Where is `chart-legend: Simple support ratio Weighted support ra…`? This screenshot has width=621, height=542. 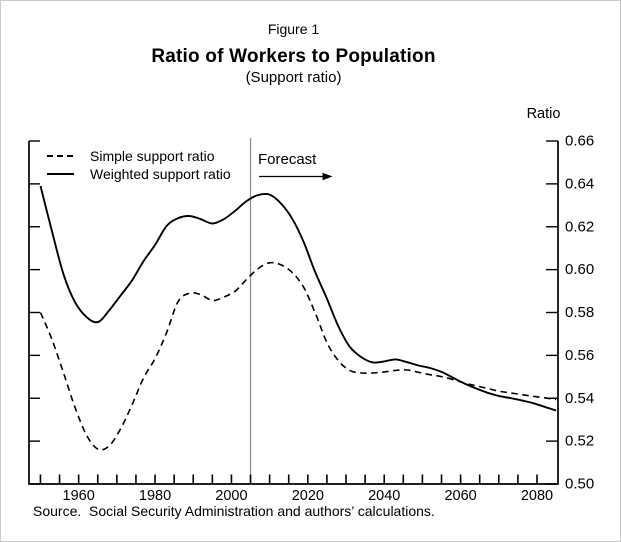
chart-legend: Simple support ratio Weighted support ra… is located at coordinates (139, 165).